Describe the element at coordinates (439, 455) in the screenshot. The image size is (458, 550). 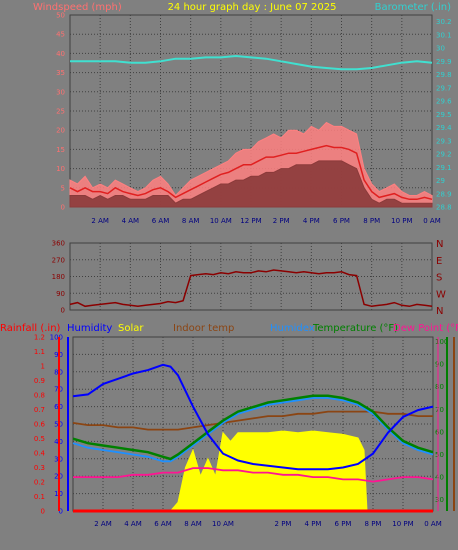
I see `temperature-tick-label: 50` at that location.